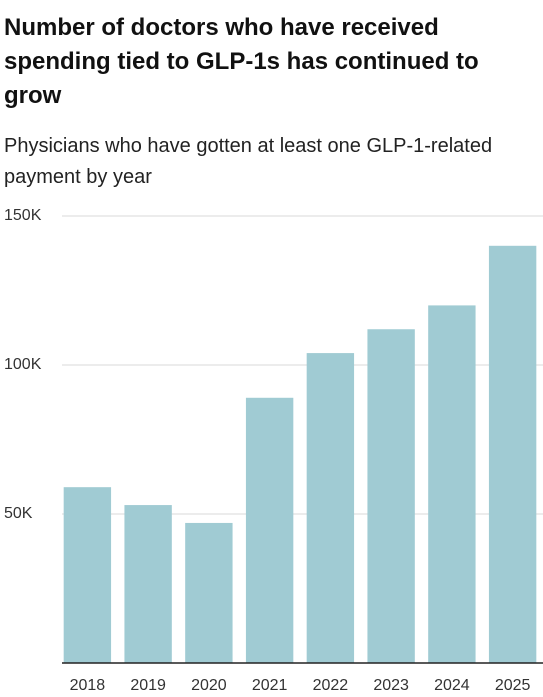  Describe the element at coordinates (23, 364) in the screenshot. I see `y-tick-label: 100K` at that location.